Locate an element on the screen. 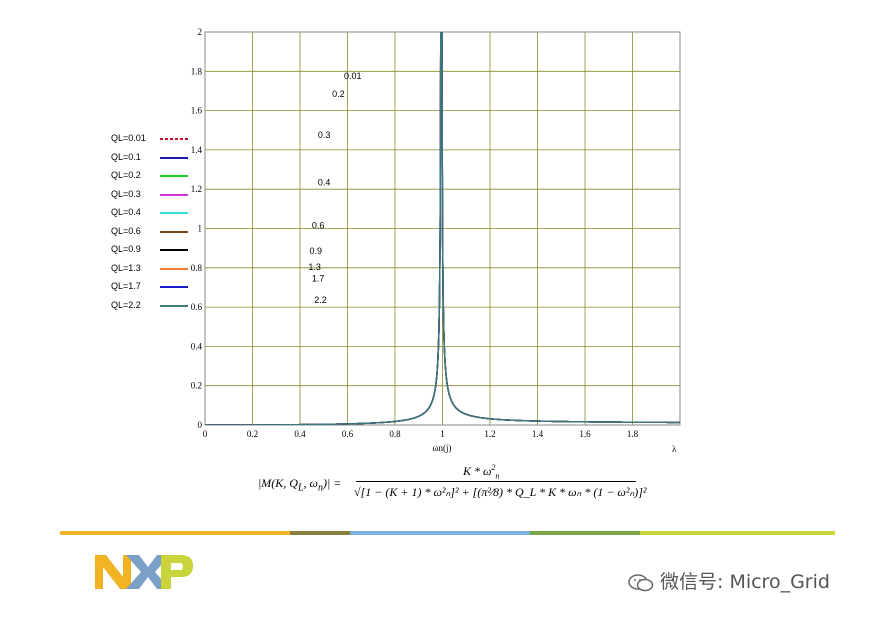  curve-label: 2.2 is located at coordinates (320, 300).